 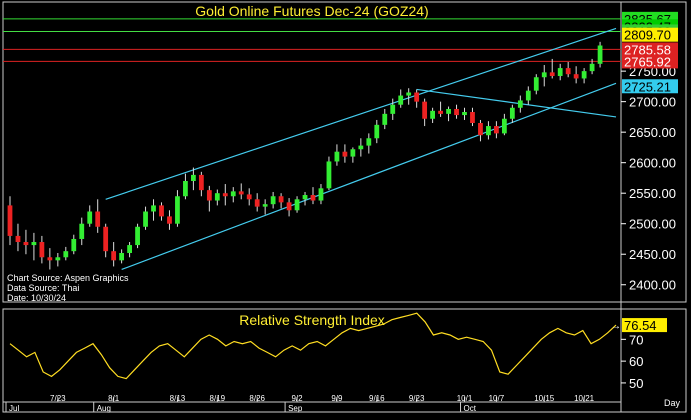 What do you see at coordinates (647, 61) in the screenshot?
I see `price-level-label: 2765.92` at bounding box center [647, 61].